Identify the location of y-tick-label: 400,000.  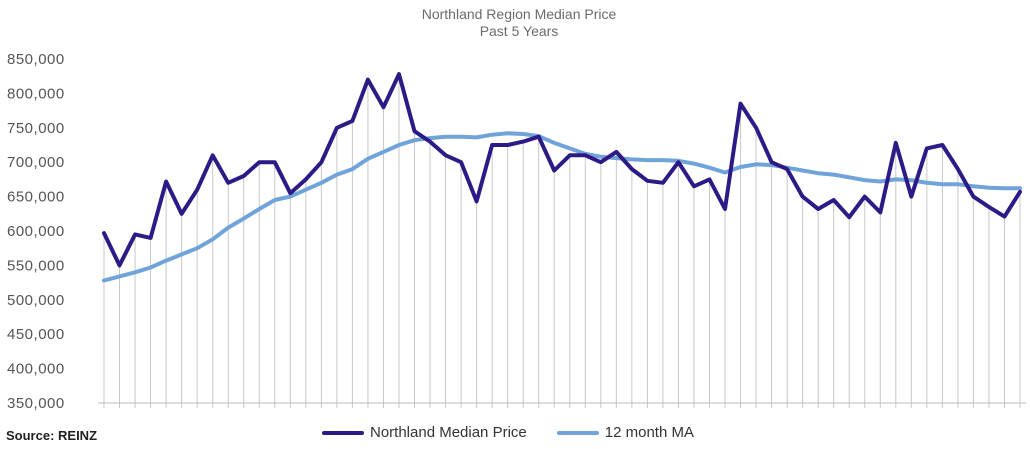
(36, 369).